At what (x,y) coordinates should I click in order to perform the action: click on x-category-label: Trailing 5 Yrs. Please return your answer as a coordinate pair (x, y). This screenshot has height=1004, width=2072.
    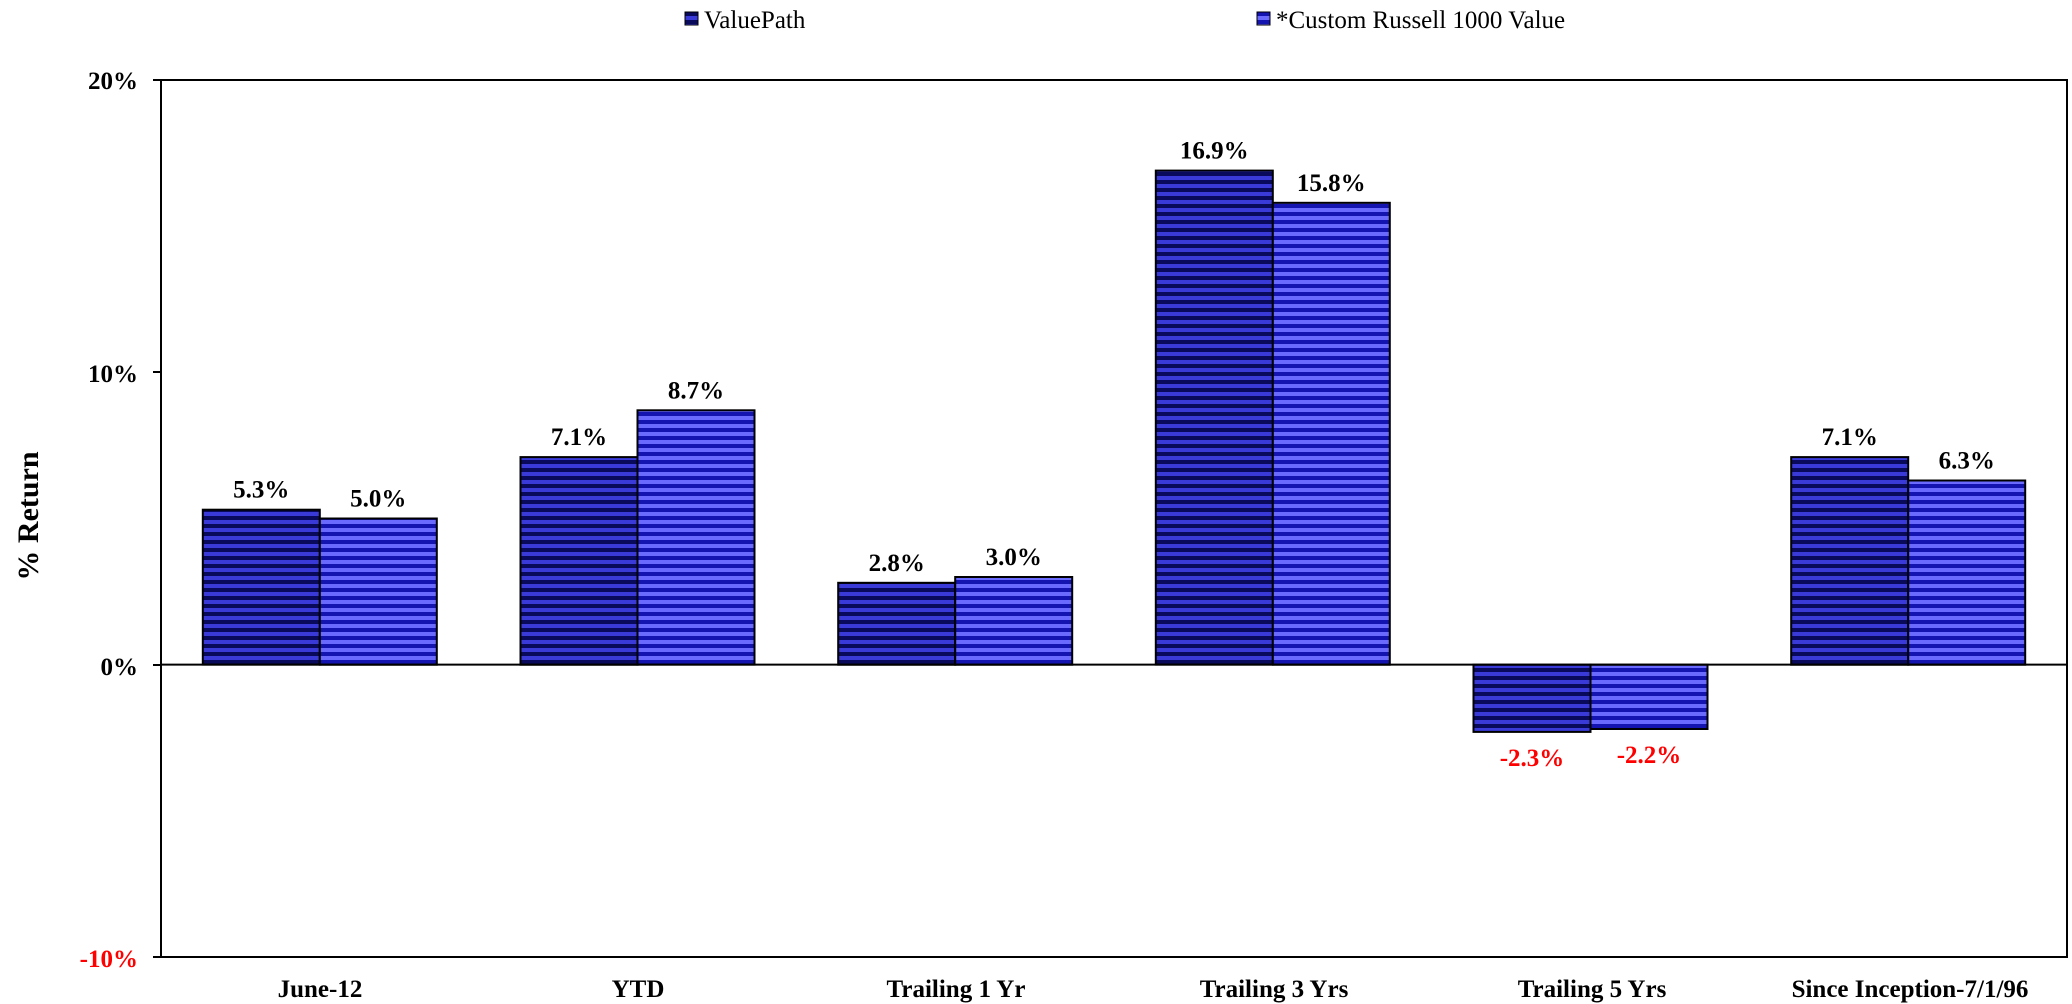
    Looking at the image, I should click on (1592, 989).